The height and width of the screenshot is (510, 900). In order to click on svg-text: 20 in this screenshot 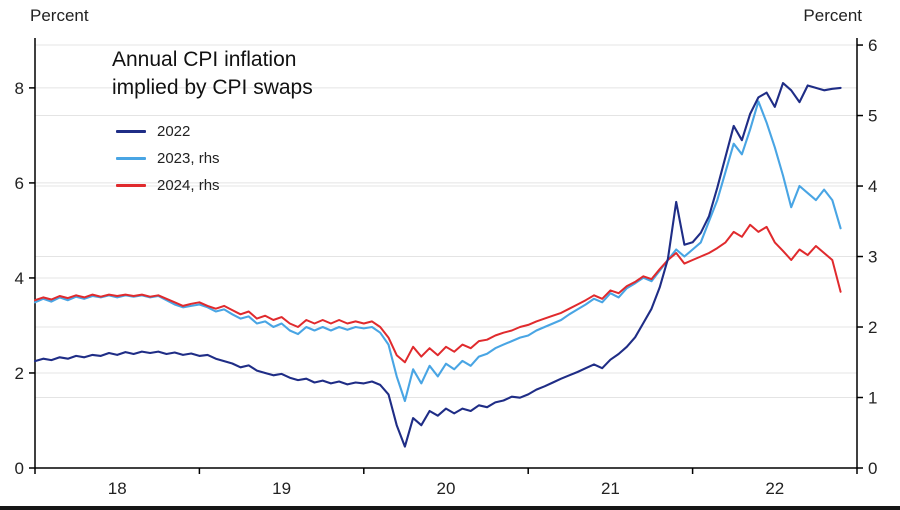, I will do `click(446, 488)`.